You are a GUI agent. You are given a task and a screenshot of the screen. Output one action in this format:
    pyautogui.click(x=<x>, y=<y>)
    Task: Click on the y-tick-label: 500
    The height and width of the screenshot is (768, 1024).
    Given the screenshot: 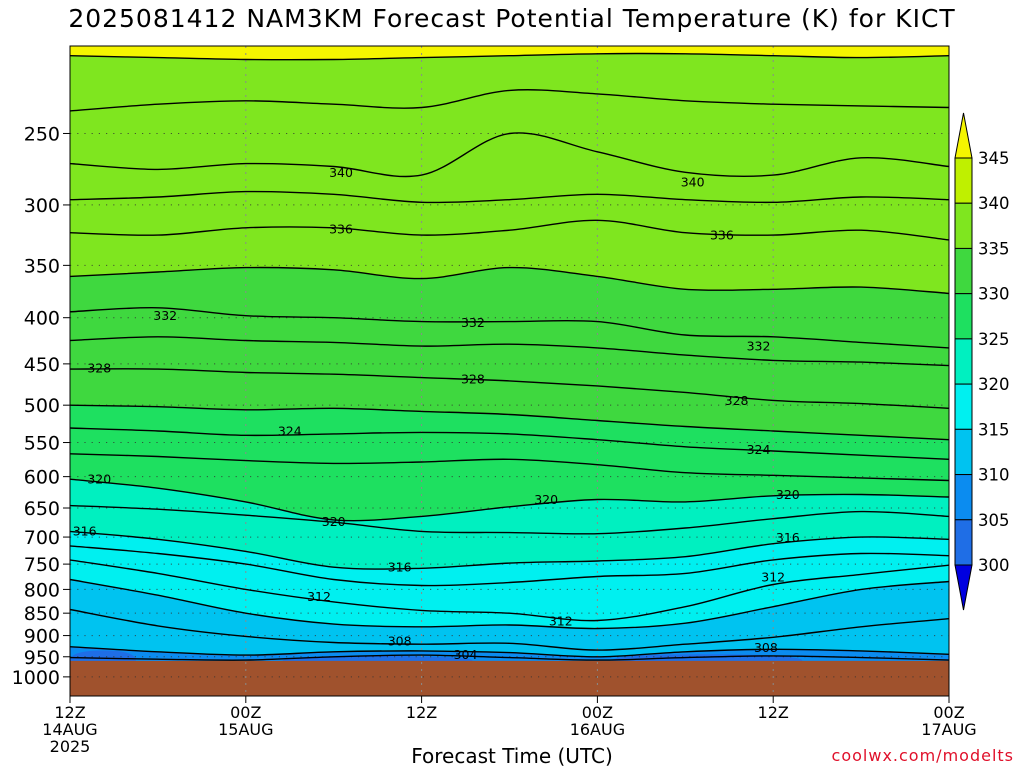 What is the action you would take?
    pyautogui.click(x=42, y=406)
    